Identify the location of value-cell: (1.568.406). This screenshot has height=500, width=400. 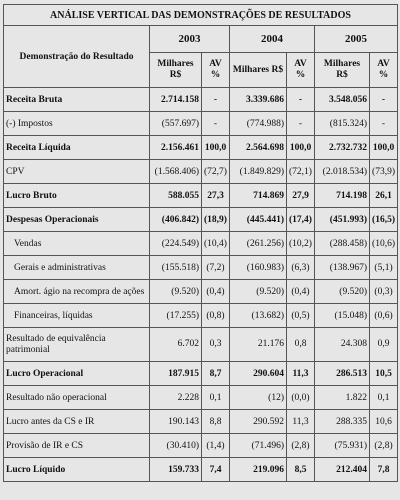
(175, 171).